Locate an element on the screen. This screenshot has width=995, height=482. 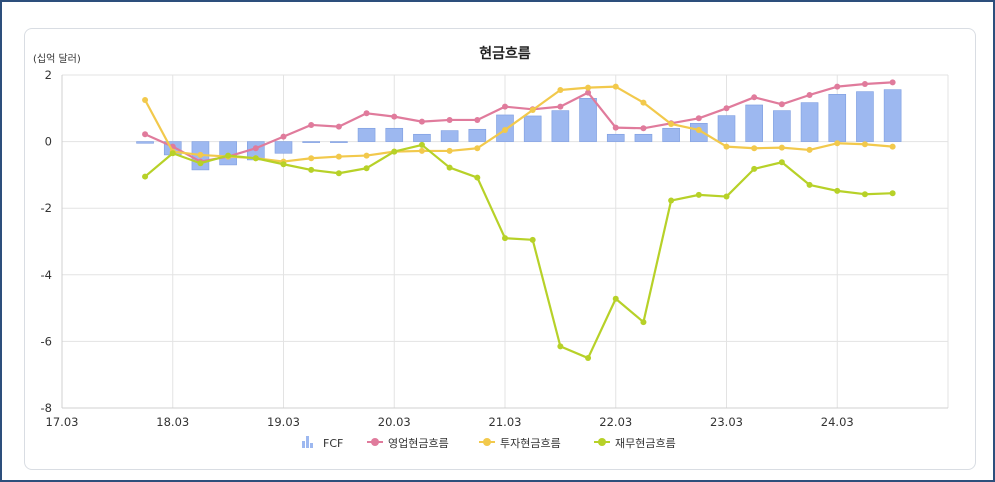
x-tick-label: 22.03 is located at coordinates (615, 422).